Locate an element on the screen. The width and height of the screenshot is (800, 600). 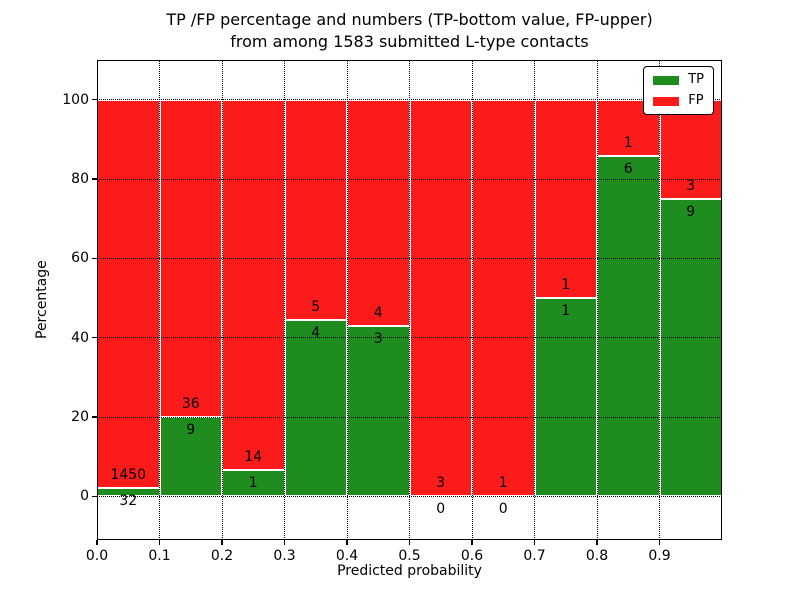
x-tick-label: 0.5 is located at coordinates (409, 556).